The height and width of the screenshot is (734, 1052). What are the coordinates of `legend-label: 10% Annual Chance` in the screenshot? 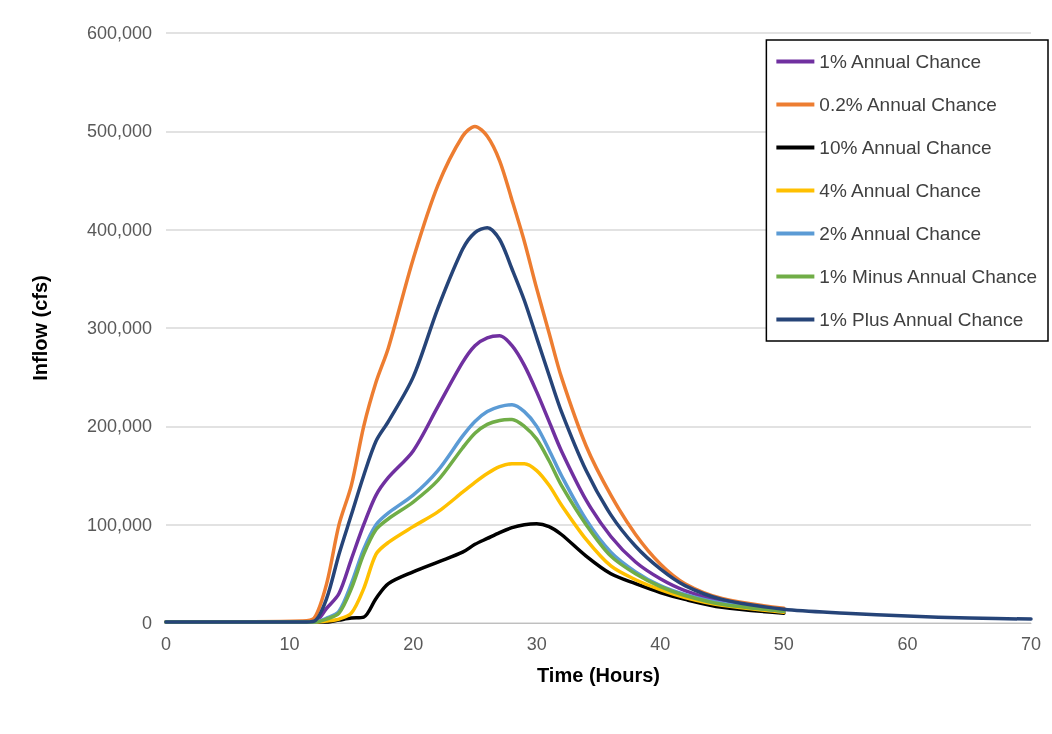 It's located at (905, 147).